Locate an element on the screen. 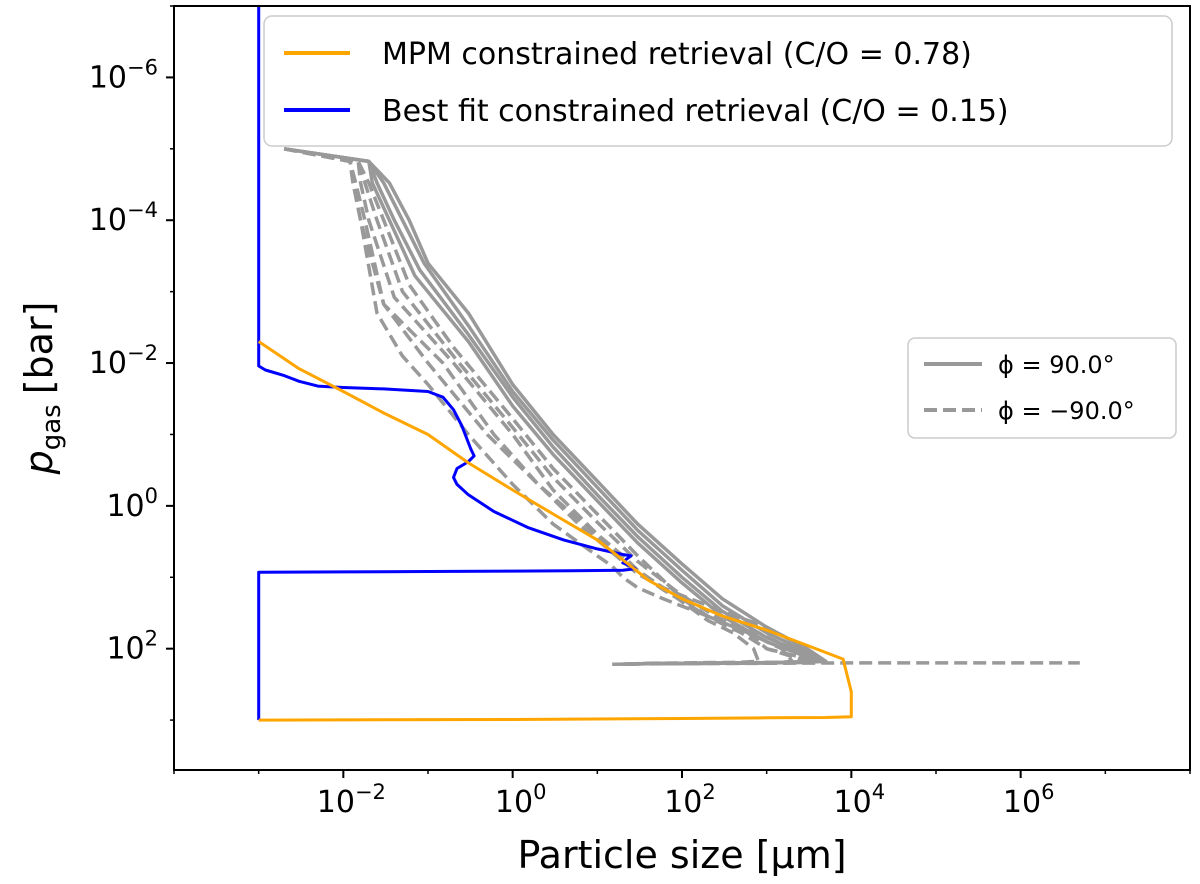  main-legend-box is located at coordinates (718, 81).